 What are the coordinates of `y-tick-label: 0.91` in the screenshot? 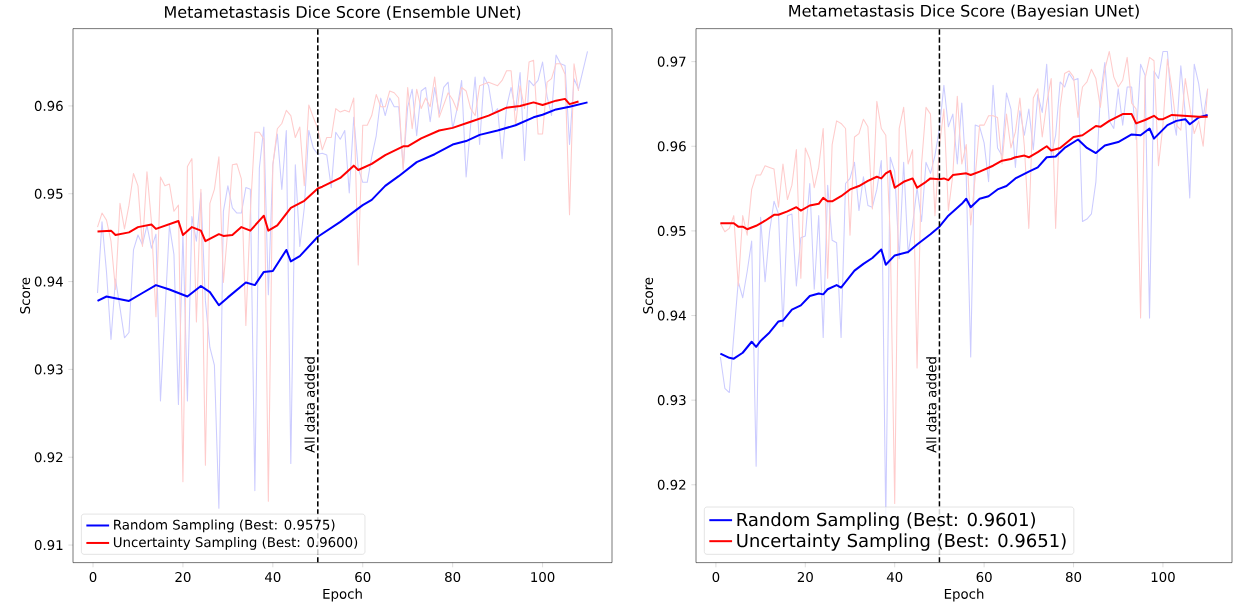 It's located at (48, 545).